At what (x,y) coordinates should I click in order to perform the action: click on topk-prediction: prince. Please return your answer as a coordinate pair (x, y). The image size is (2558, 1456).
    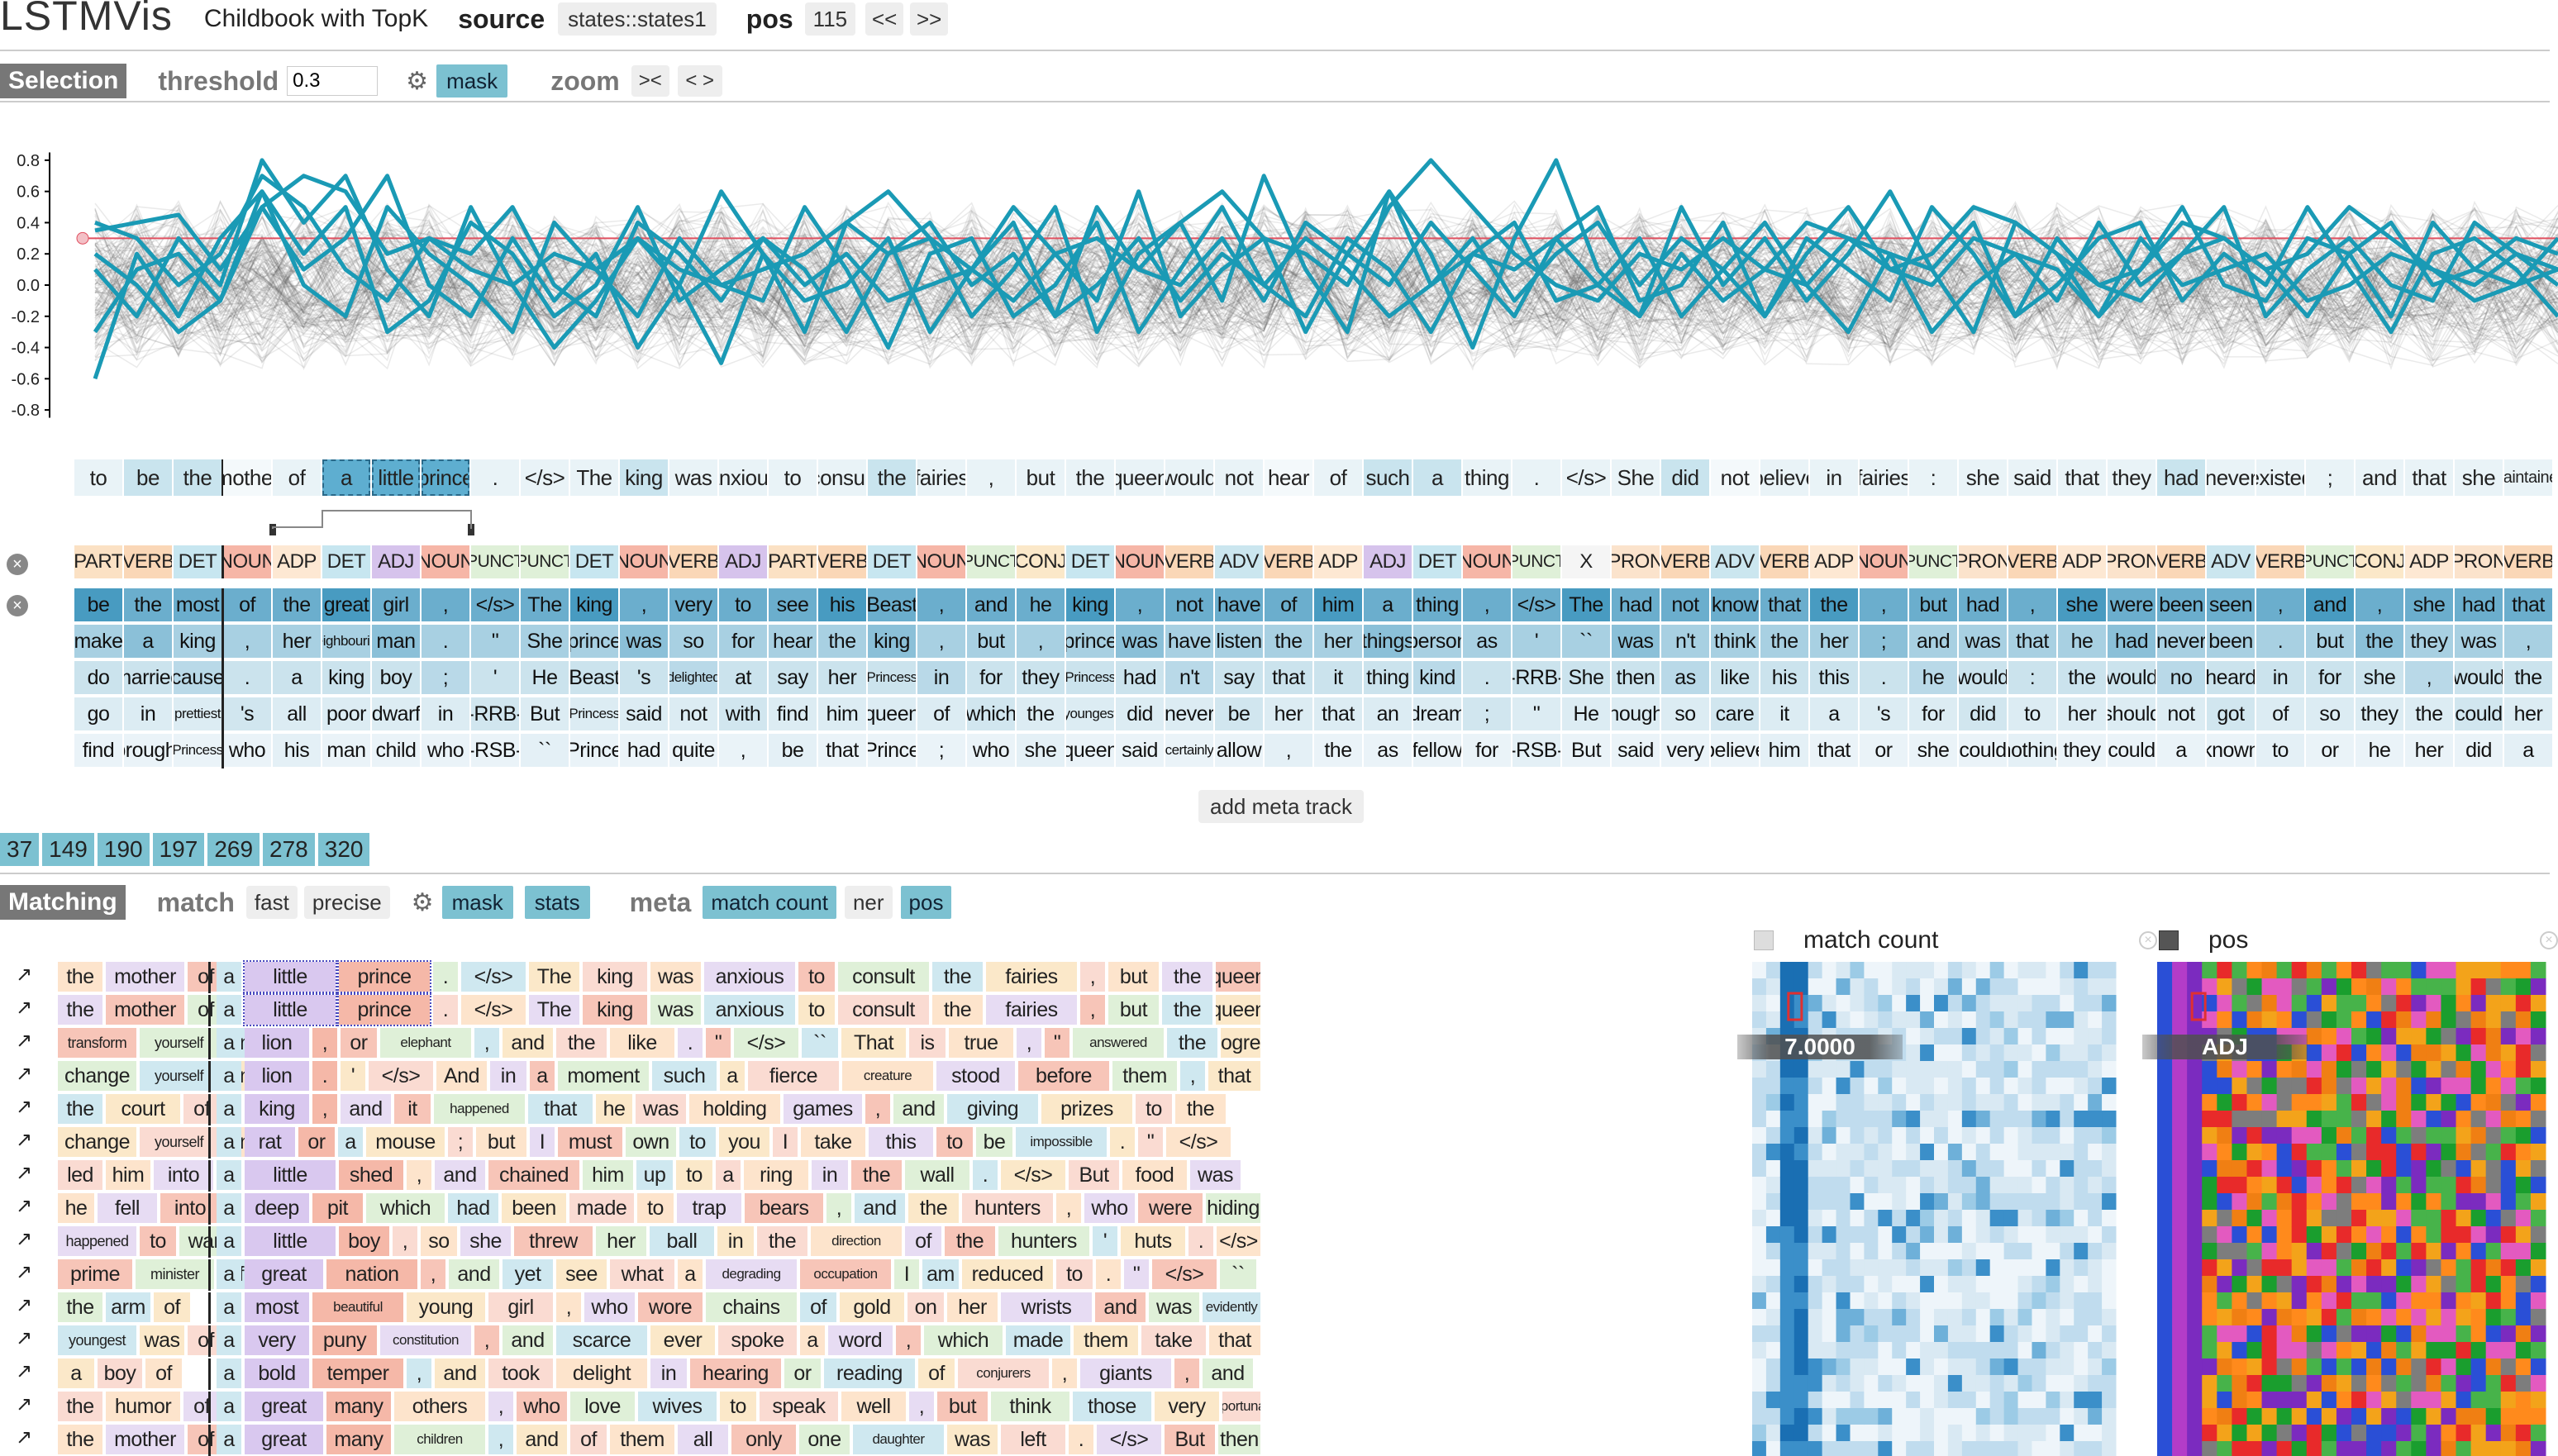
    Looking at the image, I should click on (594, 641).